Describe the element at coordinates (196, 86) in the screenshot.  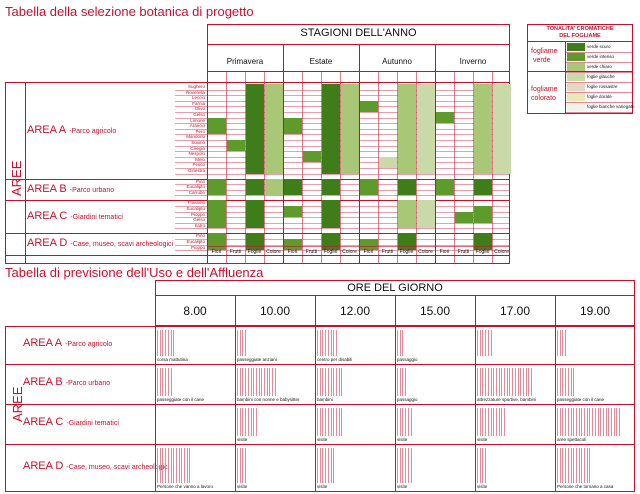
I see `plant-name: Sughero` at that location.